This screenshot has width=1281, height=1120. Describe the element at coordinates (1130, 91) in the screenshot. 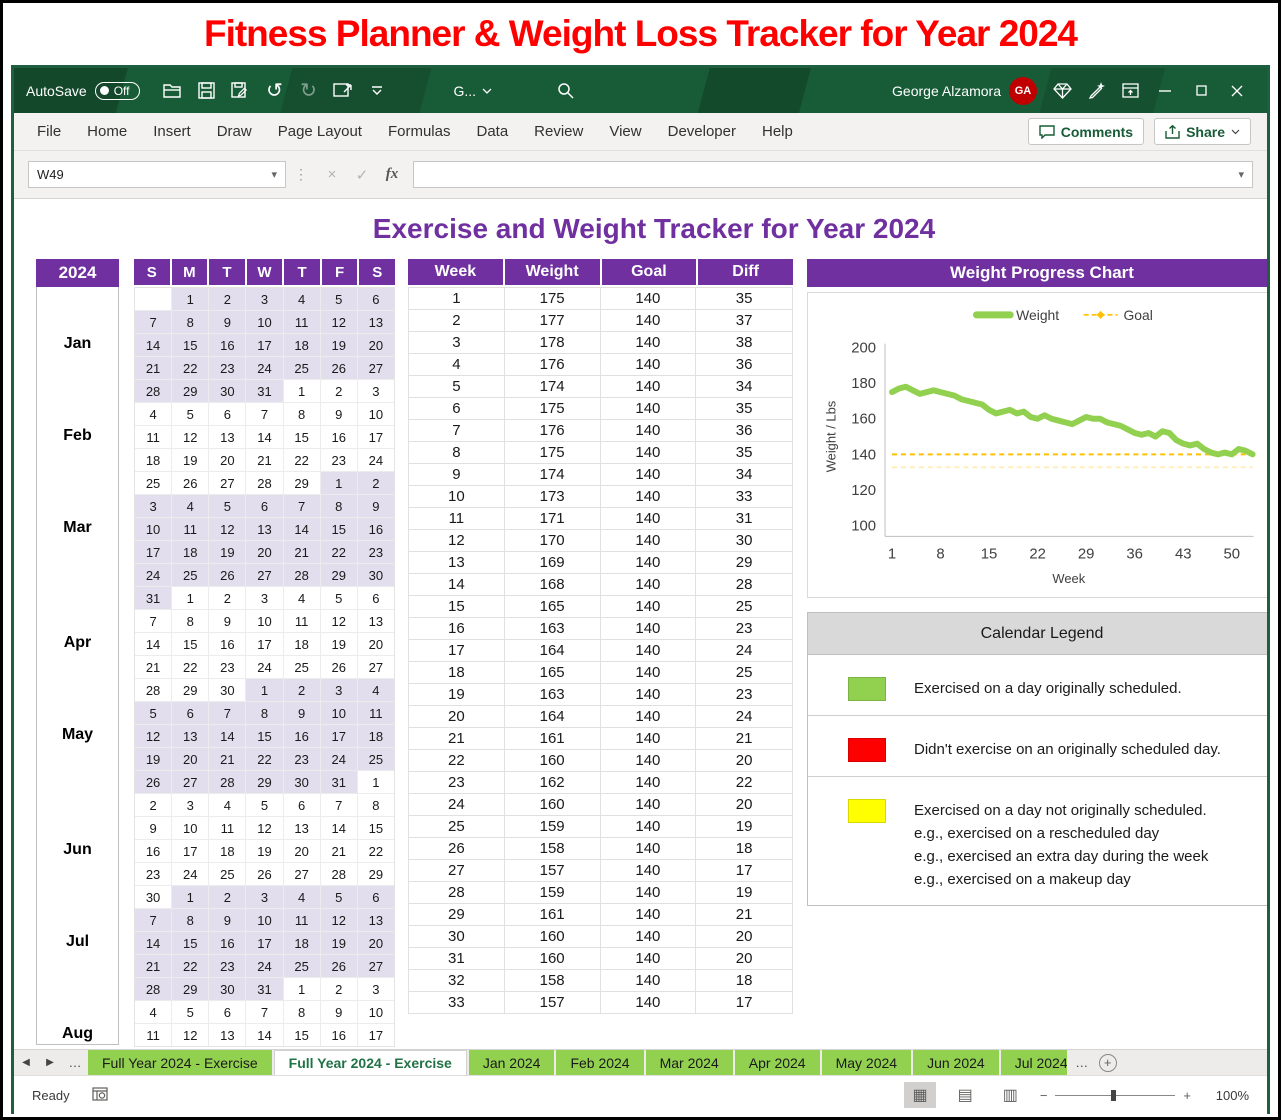

I see `ribbon-display-icon` at that location.